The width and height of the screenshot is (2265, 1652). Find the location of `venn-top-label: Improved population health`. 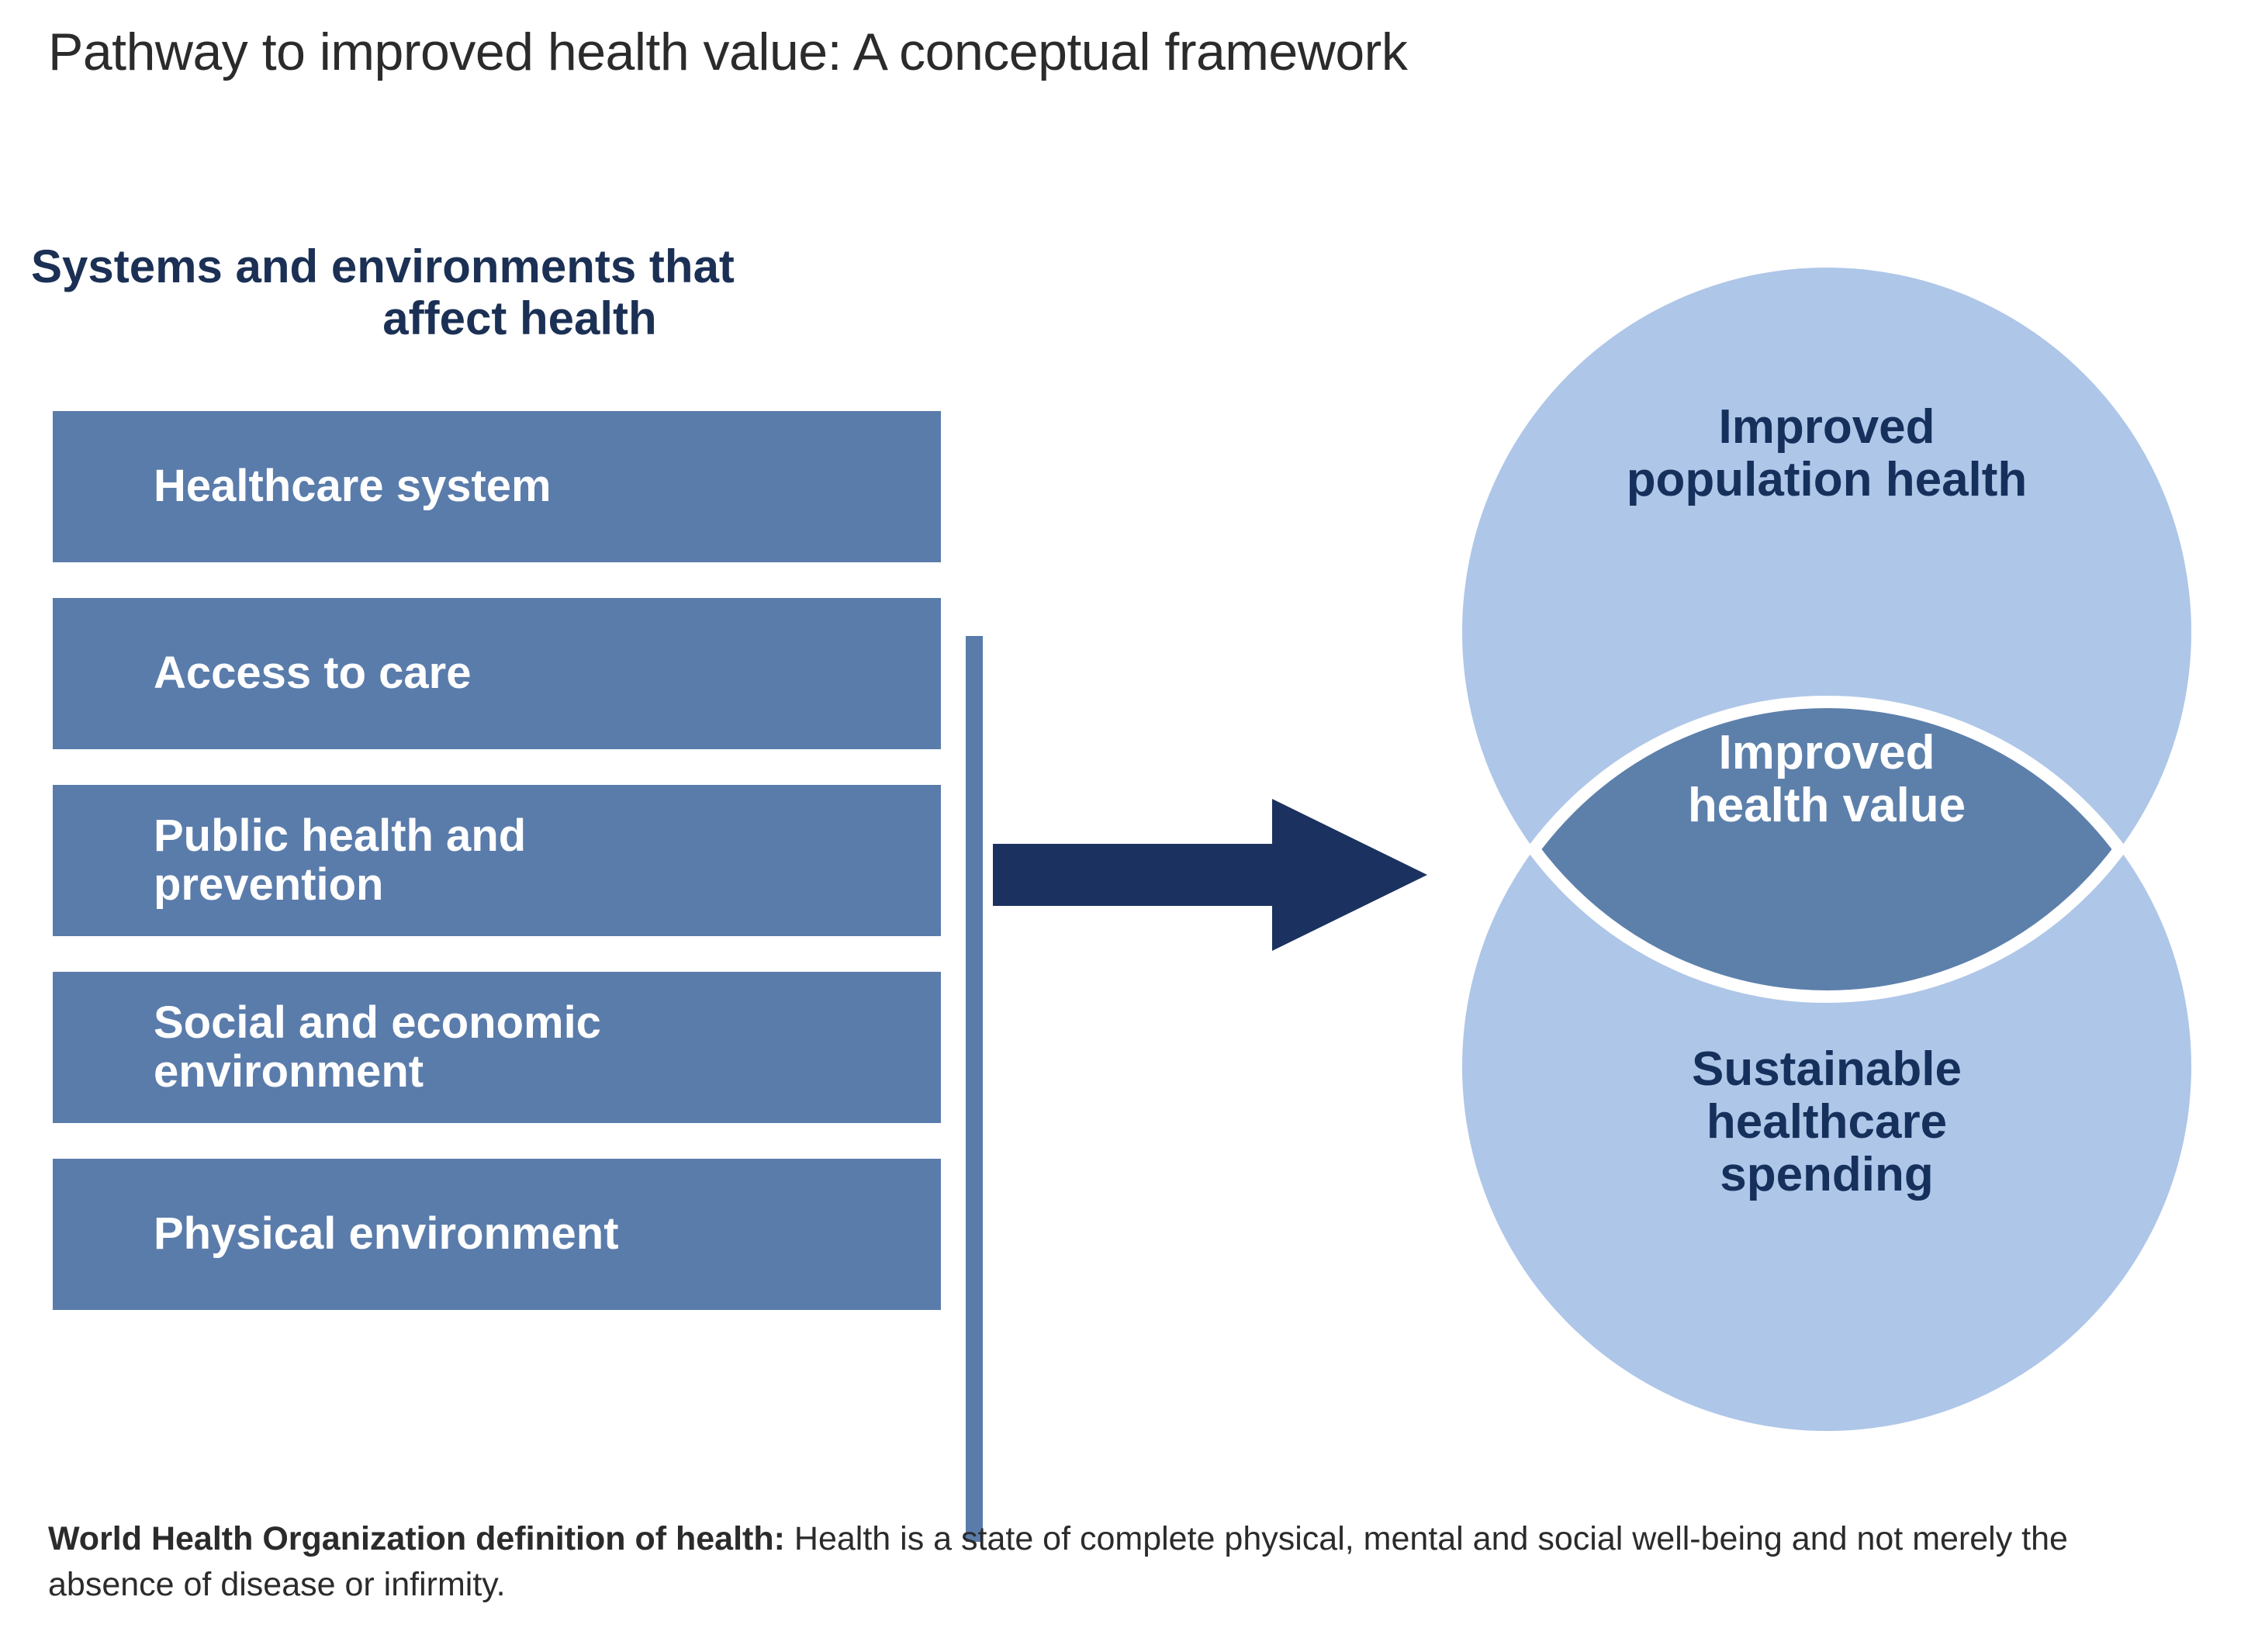

venn-top-label: Improved population health is located at coordinates (1826, 453).